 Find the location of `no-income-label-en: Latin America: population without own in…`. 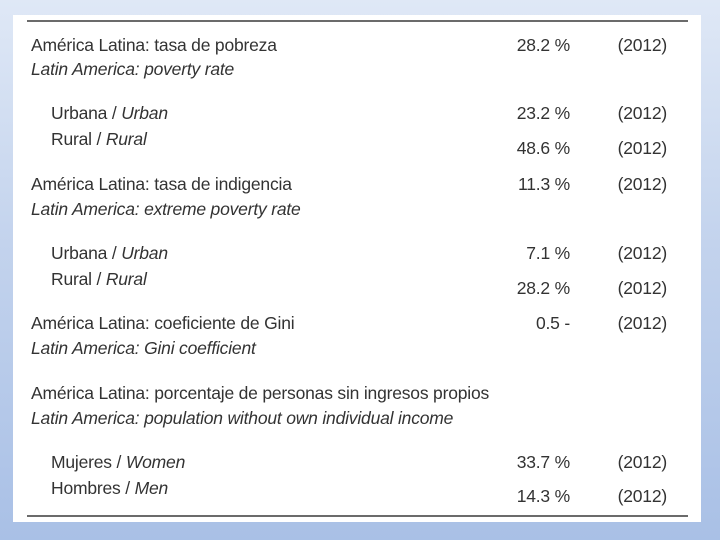

no-income-label-en: Latin America: population without own in… is located at coordinates (242, 418).